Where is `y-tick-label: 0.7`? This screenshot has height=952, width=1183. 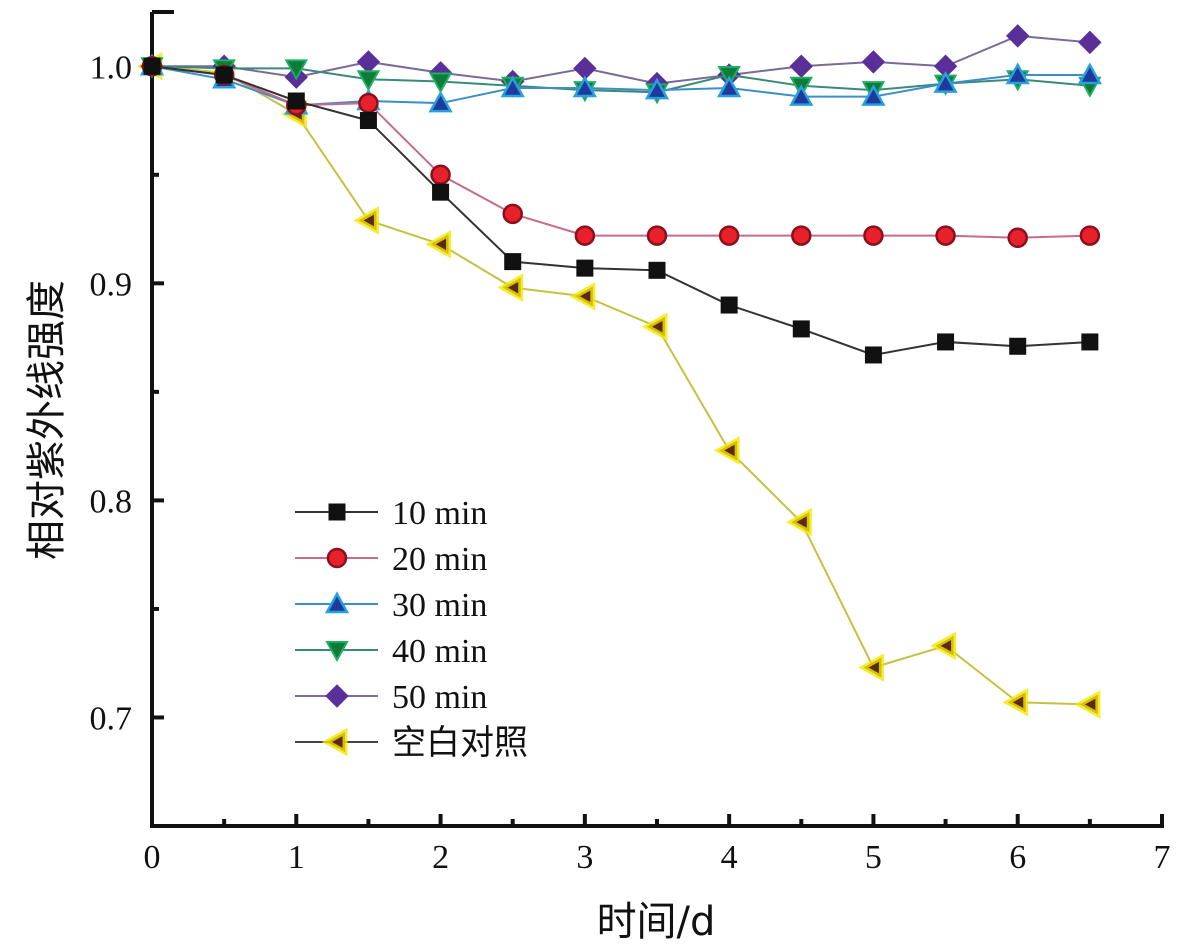
y-tick-label: 0.7 is located at coordinates (111, 718).